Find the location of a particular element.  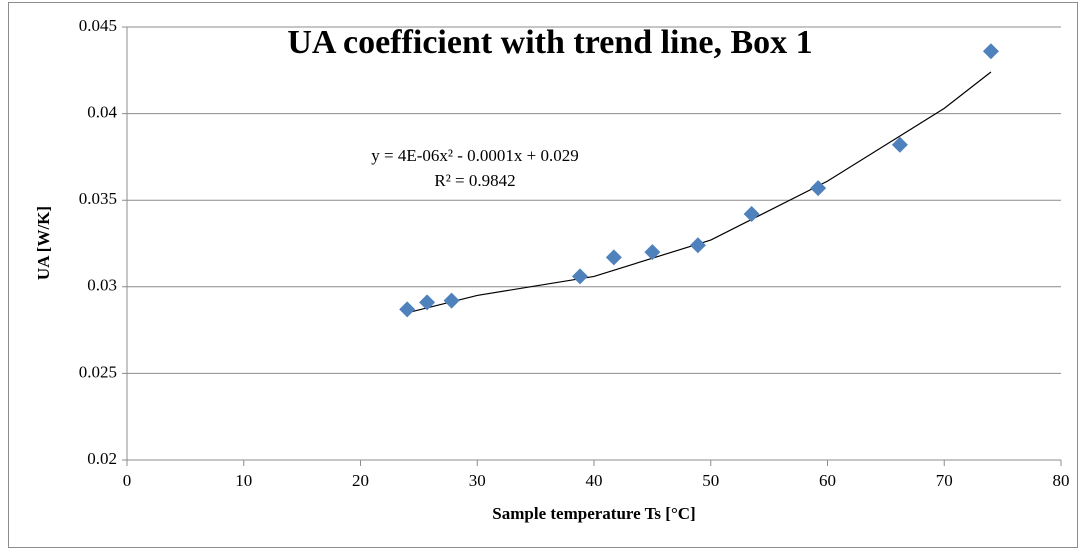

chart-title: UA coefficient with trend line, Box 1 is located at coordinates (549, 42).